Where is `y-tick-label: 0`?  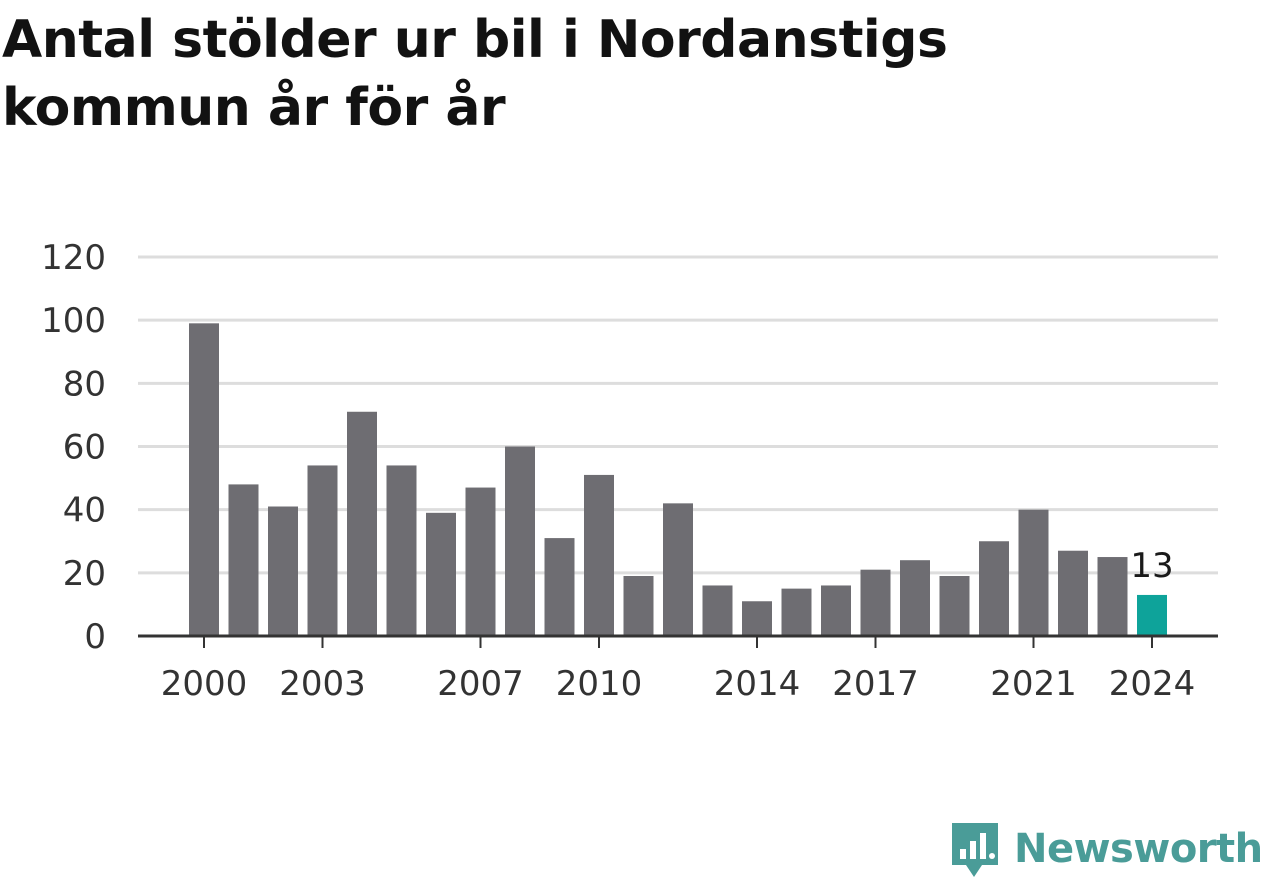
y-tick-label: 0 is located at coordinates (95, 637).